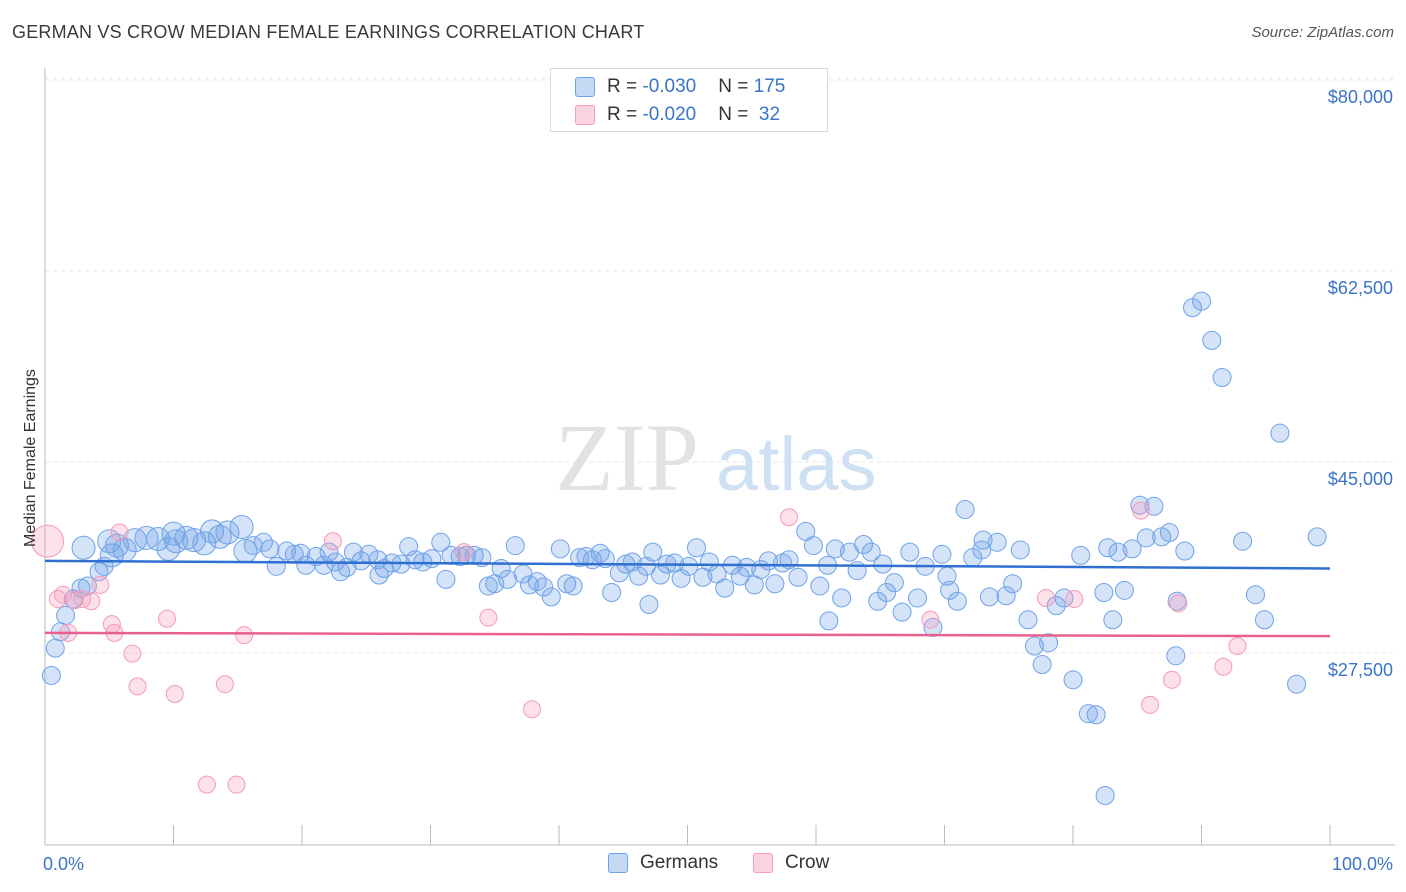 Image resolution: width=1406 pixels, height=892 pixels. Describe the element at coordinates (679, 862) in the screenshot. I see `legend-label-germans: Germans` at that location.